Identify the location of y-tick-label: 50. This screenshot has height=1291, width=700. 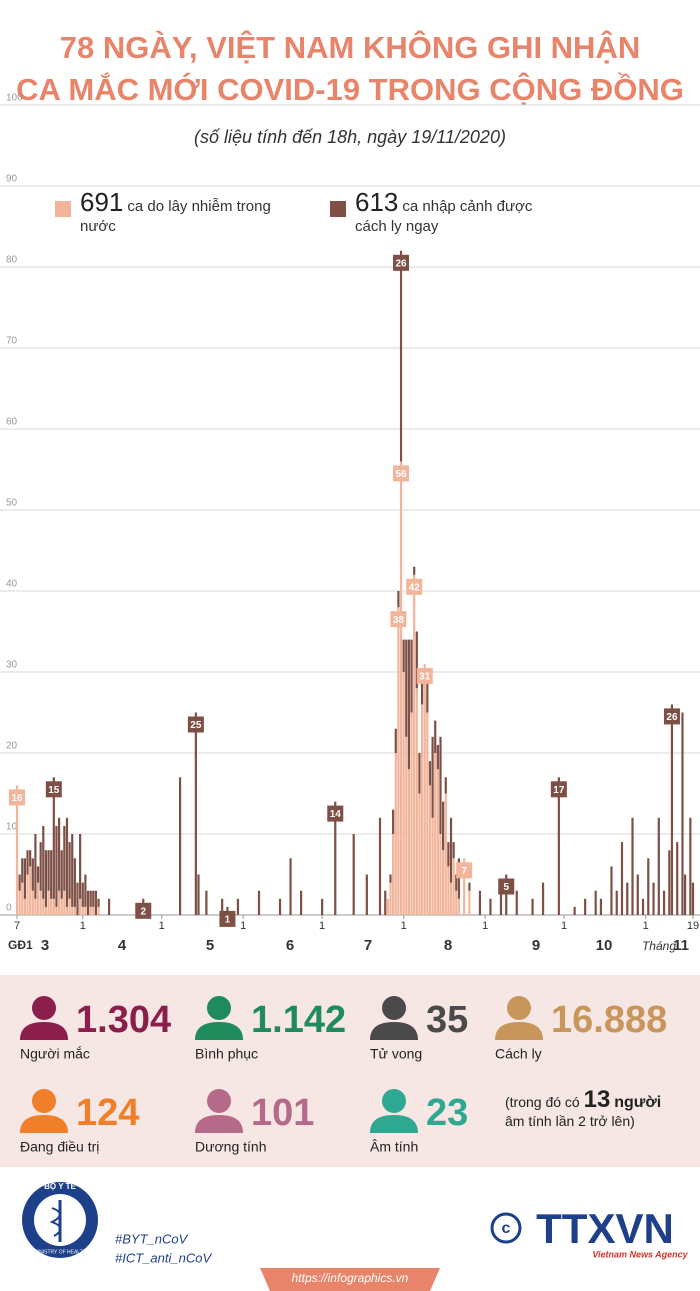
(12, 503).